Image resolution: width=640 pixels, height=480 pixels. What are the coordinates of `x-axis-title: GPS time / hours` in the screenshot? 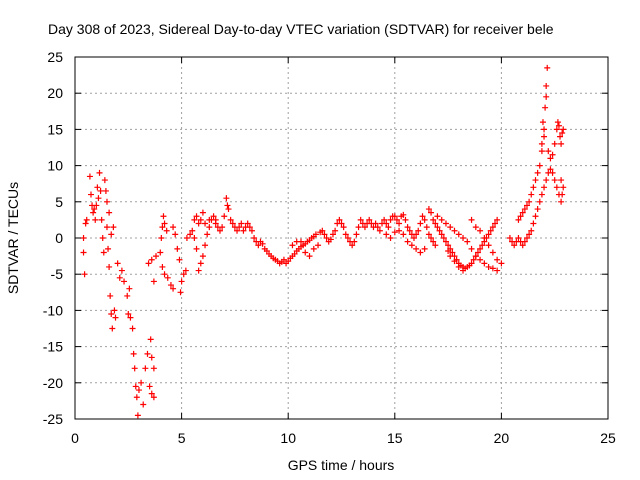 It's located at (341, 465).